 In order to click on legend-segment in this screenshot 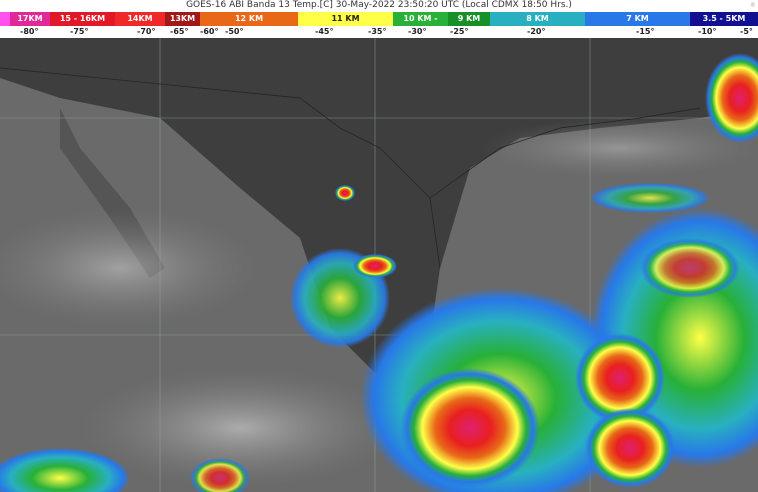, I will do `click(5, 19)`.